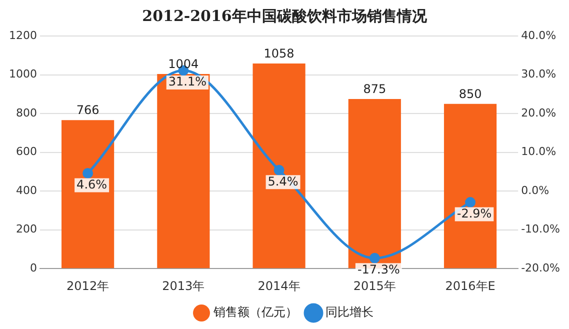  I want to click on x-tick-label: 2014年, so click(279, 285).